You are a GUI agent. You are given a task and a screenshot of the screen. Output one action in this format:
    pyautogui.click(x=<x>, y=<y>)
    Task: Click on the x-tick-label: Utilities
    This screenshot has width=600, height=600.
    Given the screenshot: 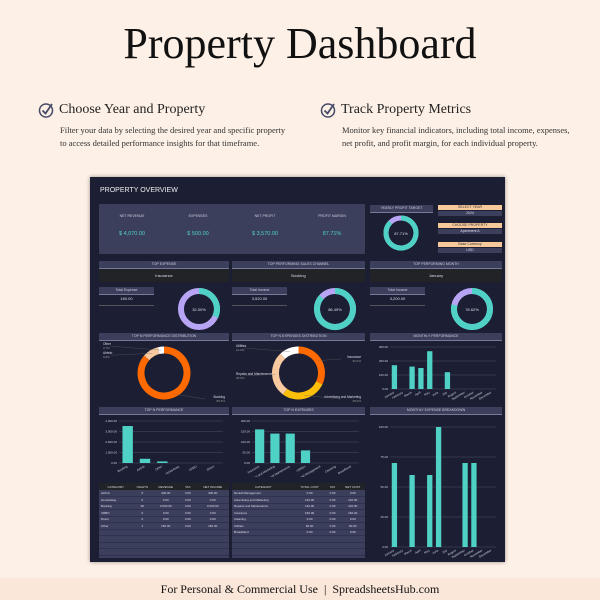 What is the action you would take?
    pyautogui.click(x=301, y=468)
    